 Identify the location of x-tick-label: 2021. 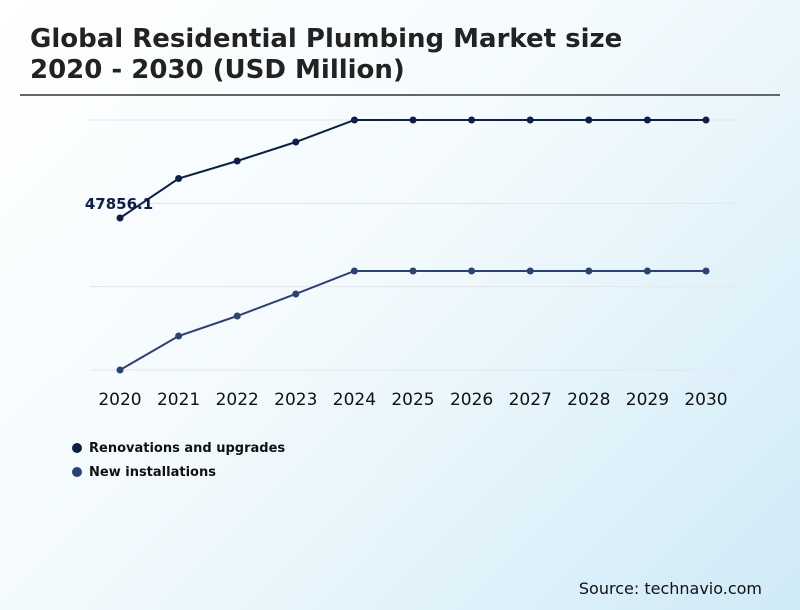
(178, 400).